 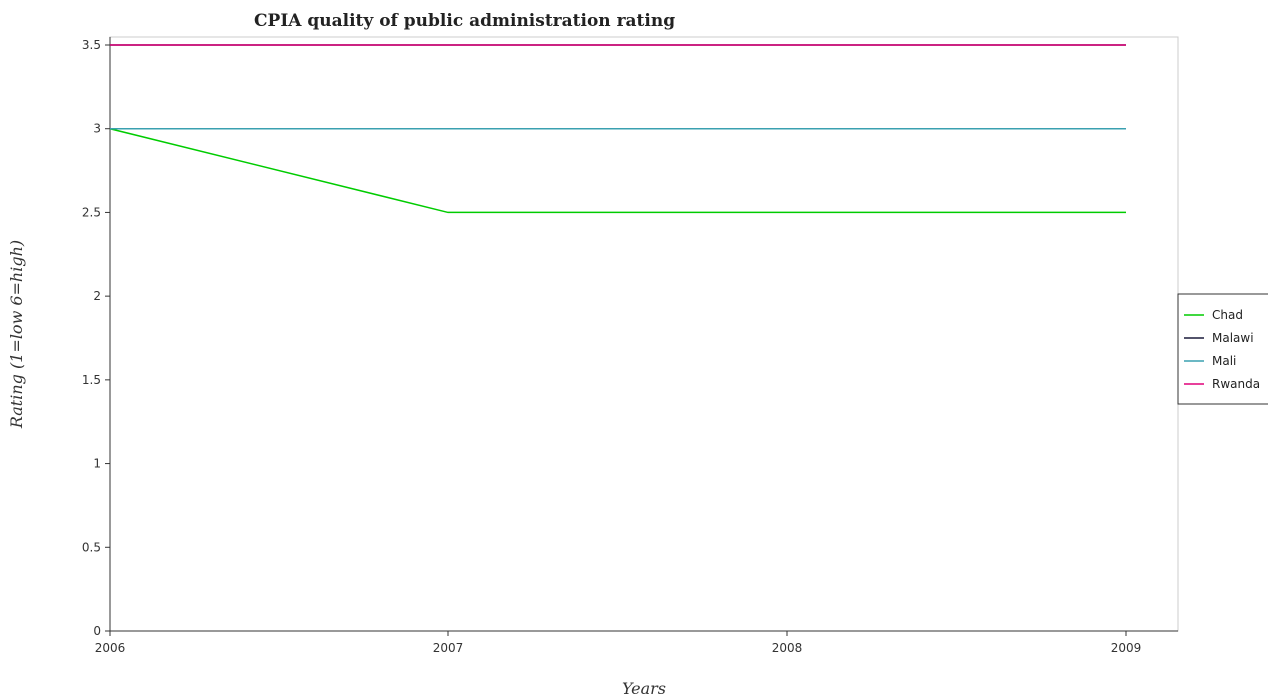 What do you see at coordinates (91, 547) in the screenshot?
I see `y-tick-label: 0.5` at bounding box center [91, 547].